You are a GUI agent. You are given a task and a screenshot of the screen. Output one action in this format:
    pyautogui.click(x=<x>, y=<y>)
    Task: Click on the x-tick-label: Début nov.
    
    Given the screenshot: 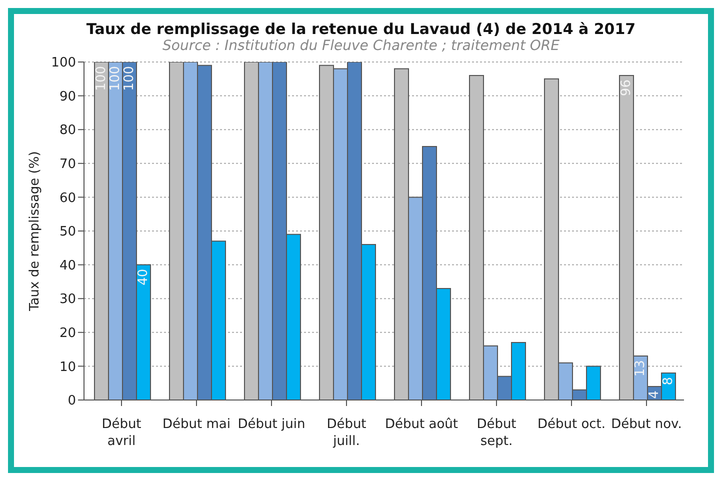 What is the action you would take?
    pyautogui.click(x=646, y=424)
    